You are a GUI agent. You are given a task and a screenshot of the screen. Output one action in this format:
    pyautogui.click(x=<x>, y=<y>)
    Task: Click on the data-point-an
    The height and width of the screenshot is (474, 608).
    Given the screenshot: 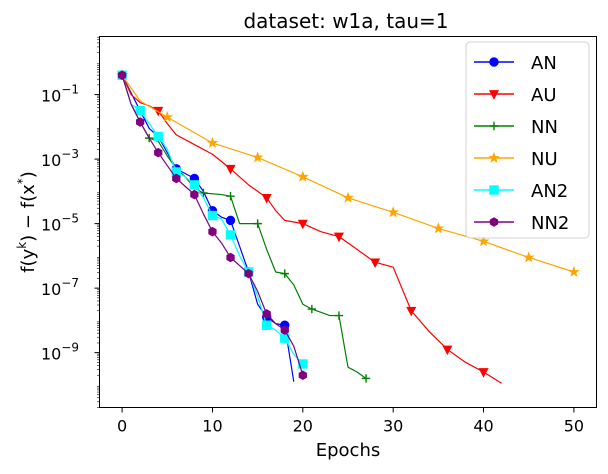 What is the action you would take?
    pyautogui.click(x=230, y=220)
    